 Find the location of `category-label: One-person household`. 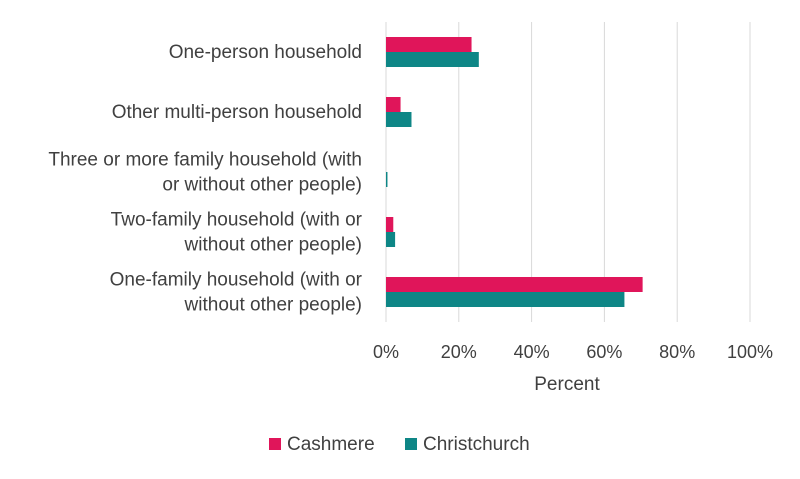

category-label: One-person household is located at coordinates (265, 52).